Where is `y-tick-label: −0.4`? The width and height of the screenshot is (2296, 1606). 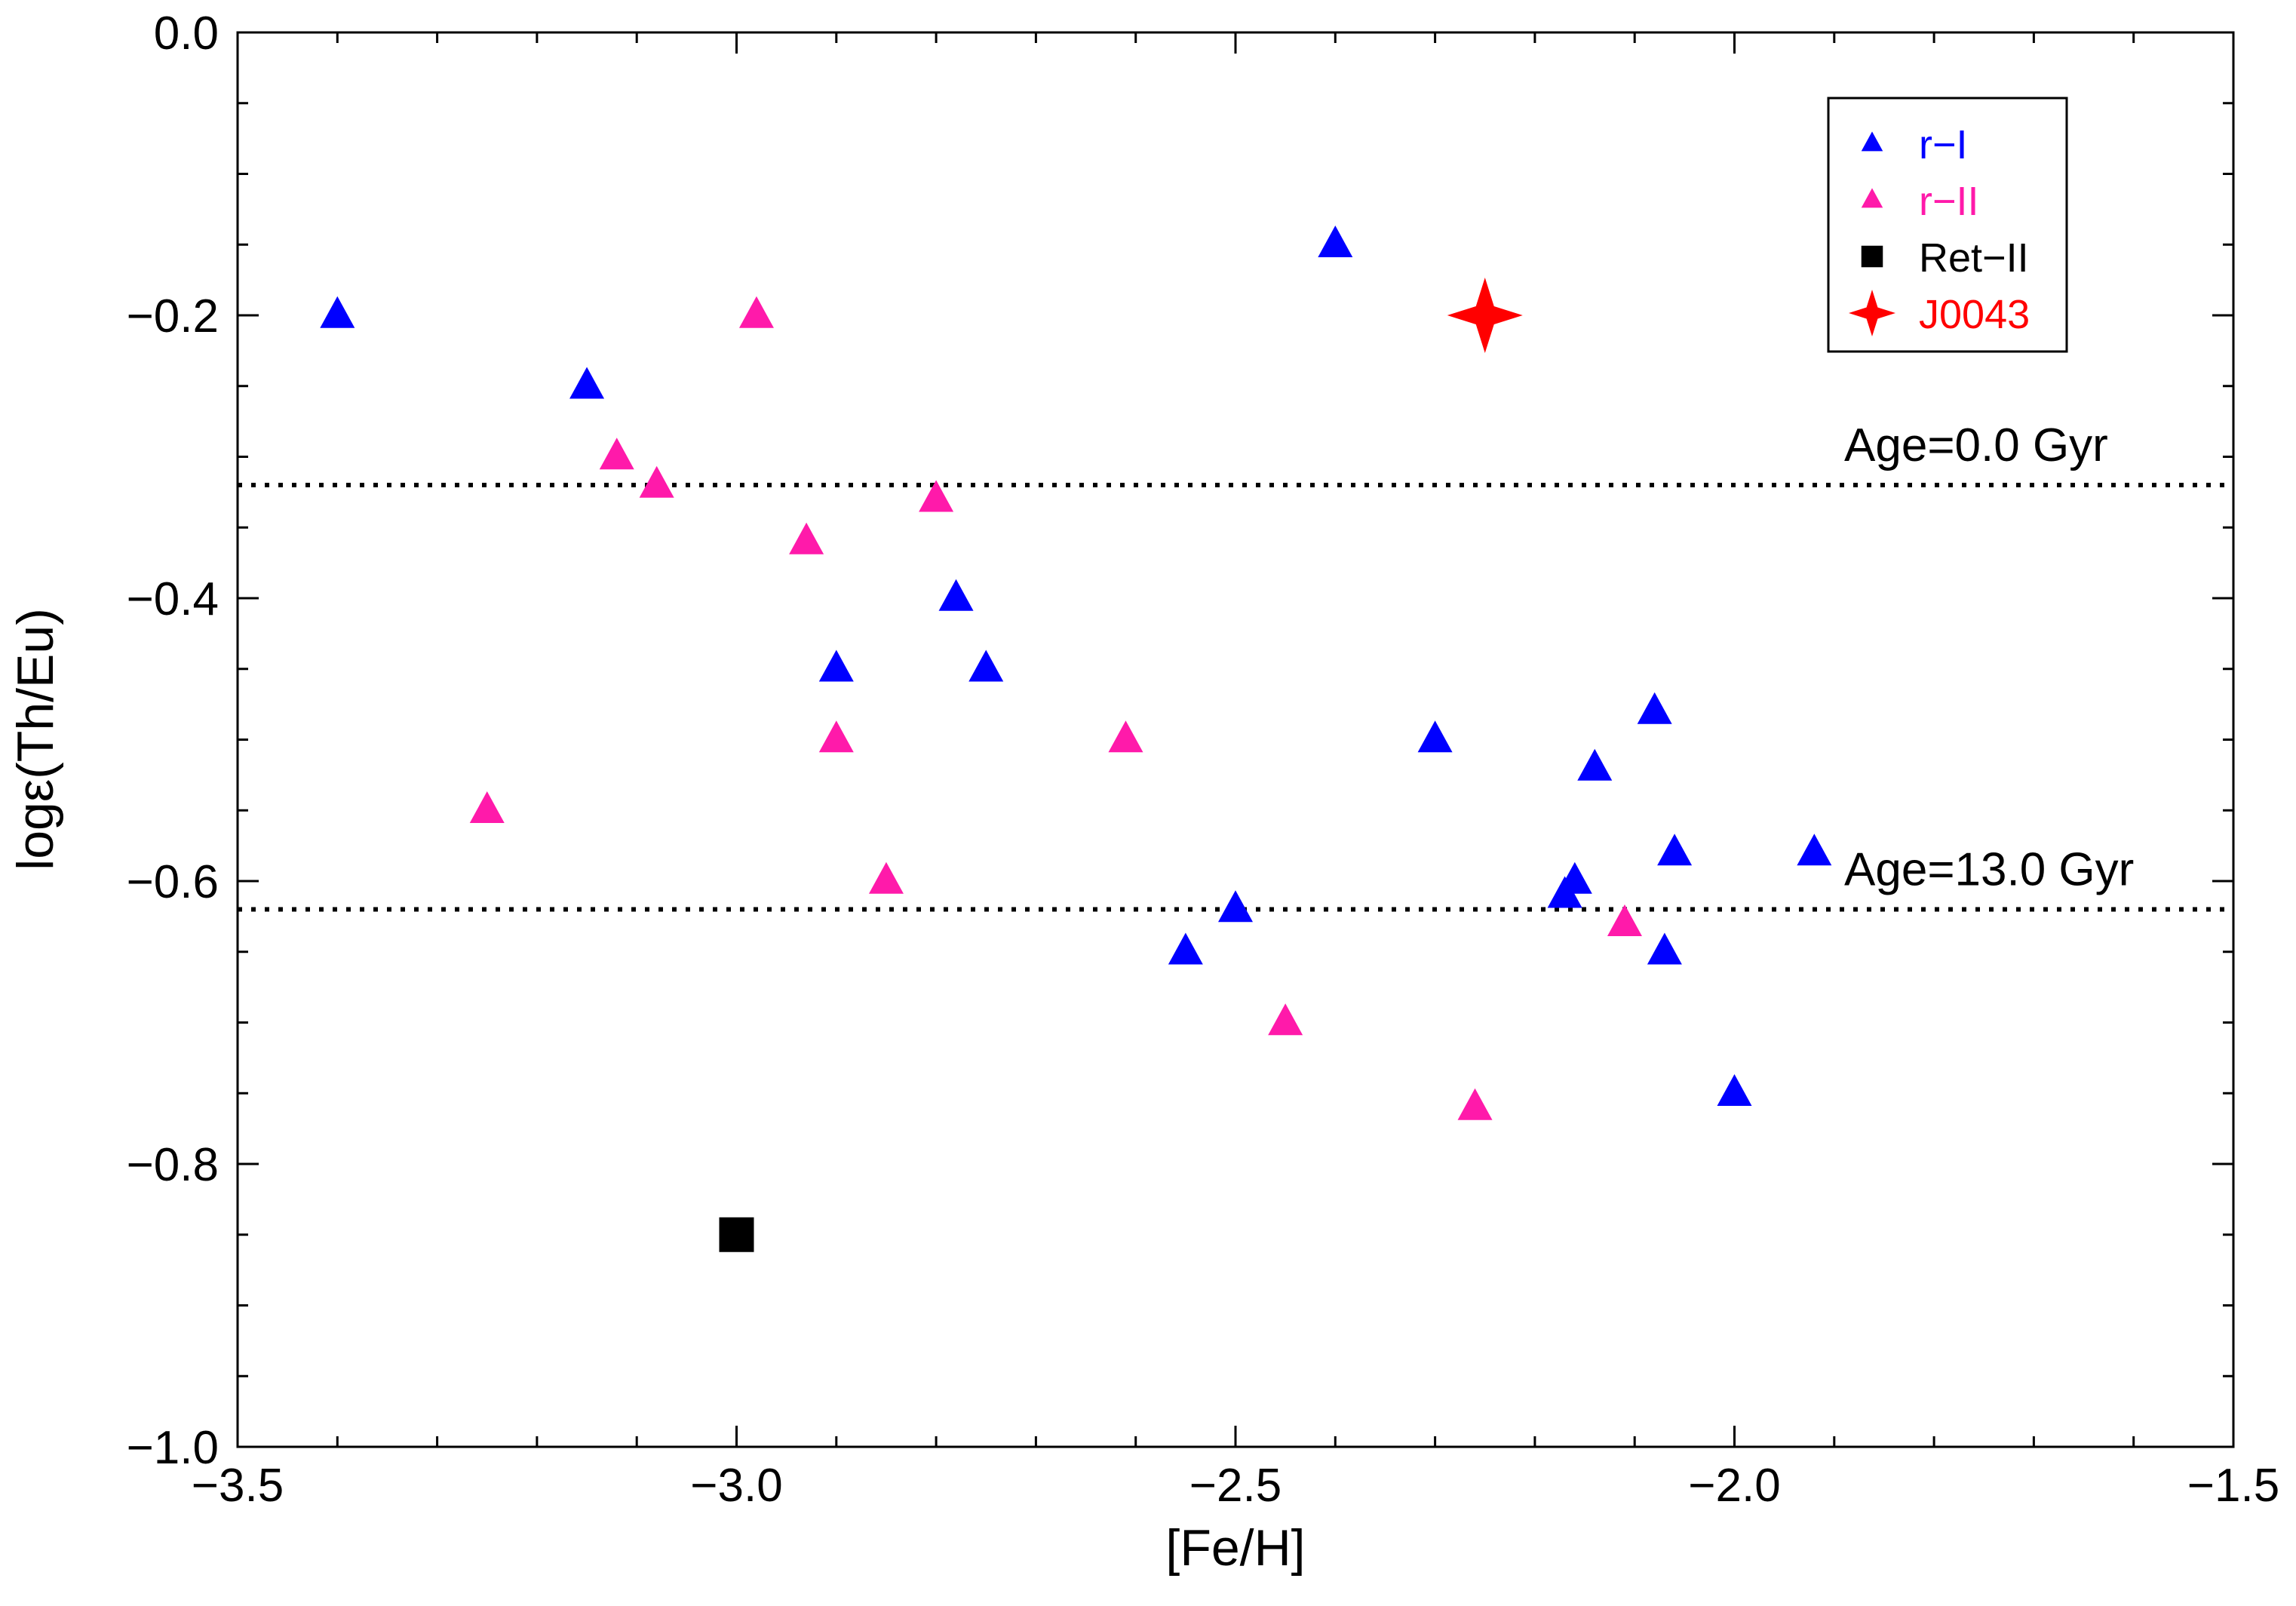 y-tick-label: −0.4 is located at coordinates (173, 599).